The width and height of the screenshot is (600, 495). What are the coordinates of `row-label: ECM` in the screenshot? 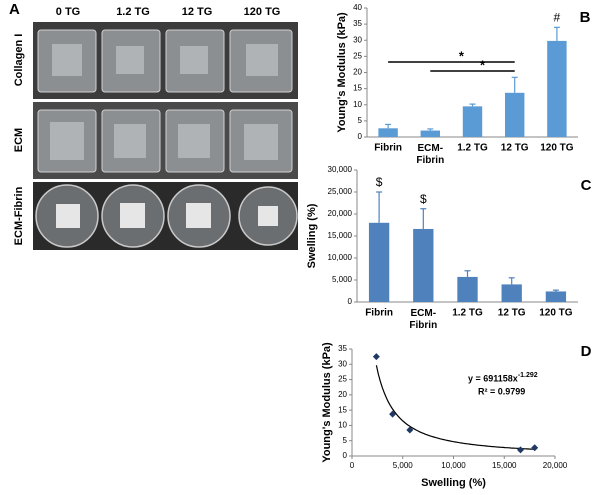 It's located at (19, 140).